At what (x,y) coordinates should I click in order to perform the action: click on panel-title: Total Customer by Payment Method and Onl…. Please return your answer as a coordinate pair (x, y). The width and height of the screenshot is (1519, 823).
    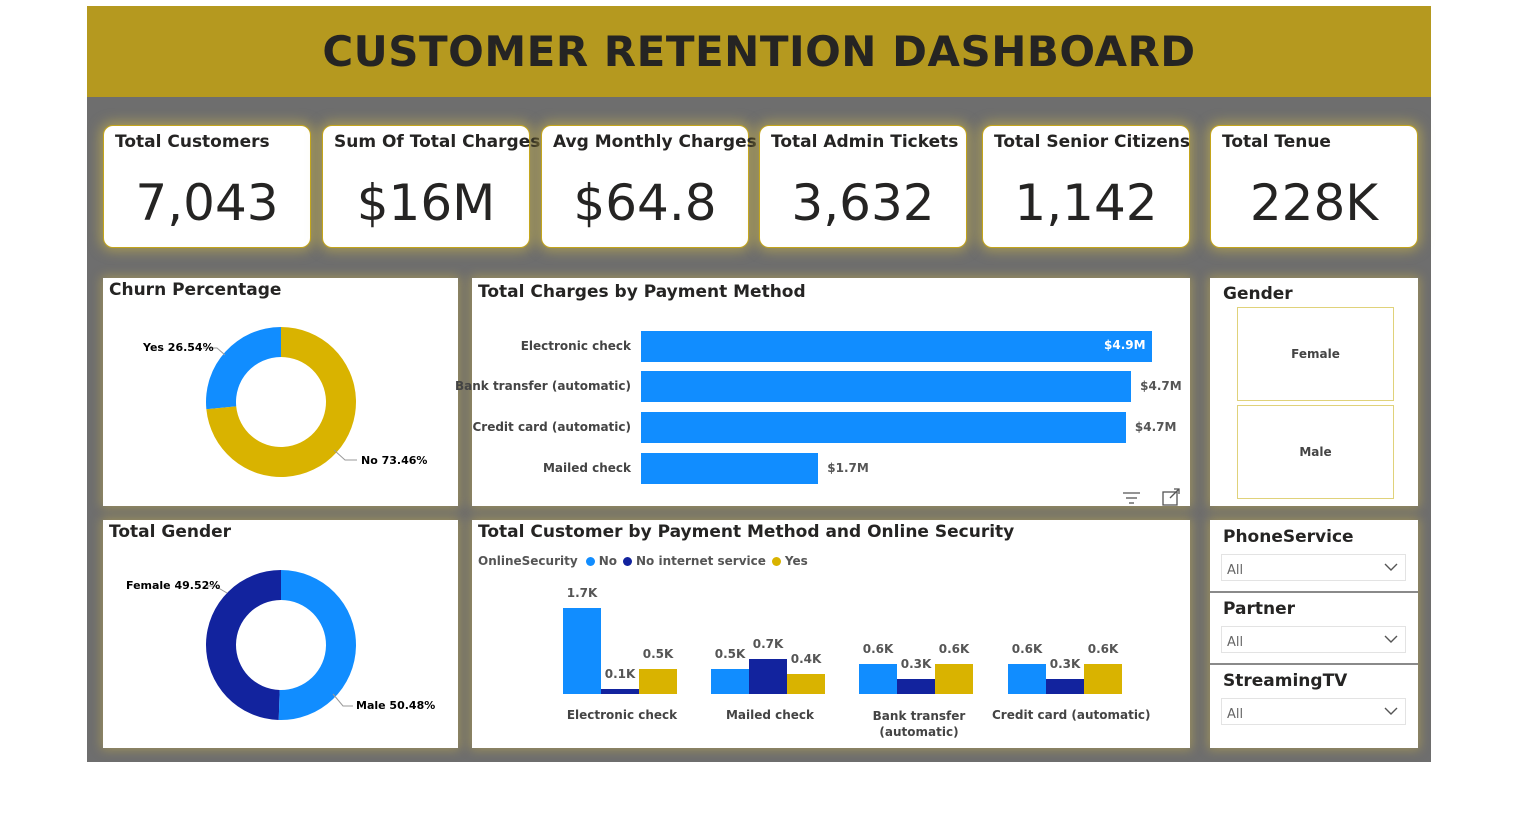
    Looking at the image, I should click on (746, 532).